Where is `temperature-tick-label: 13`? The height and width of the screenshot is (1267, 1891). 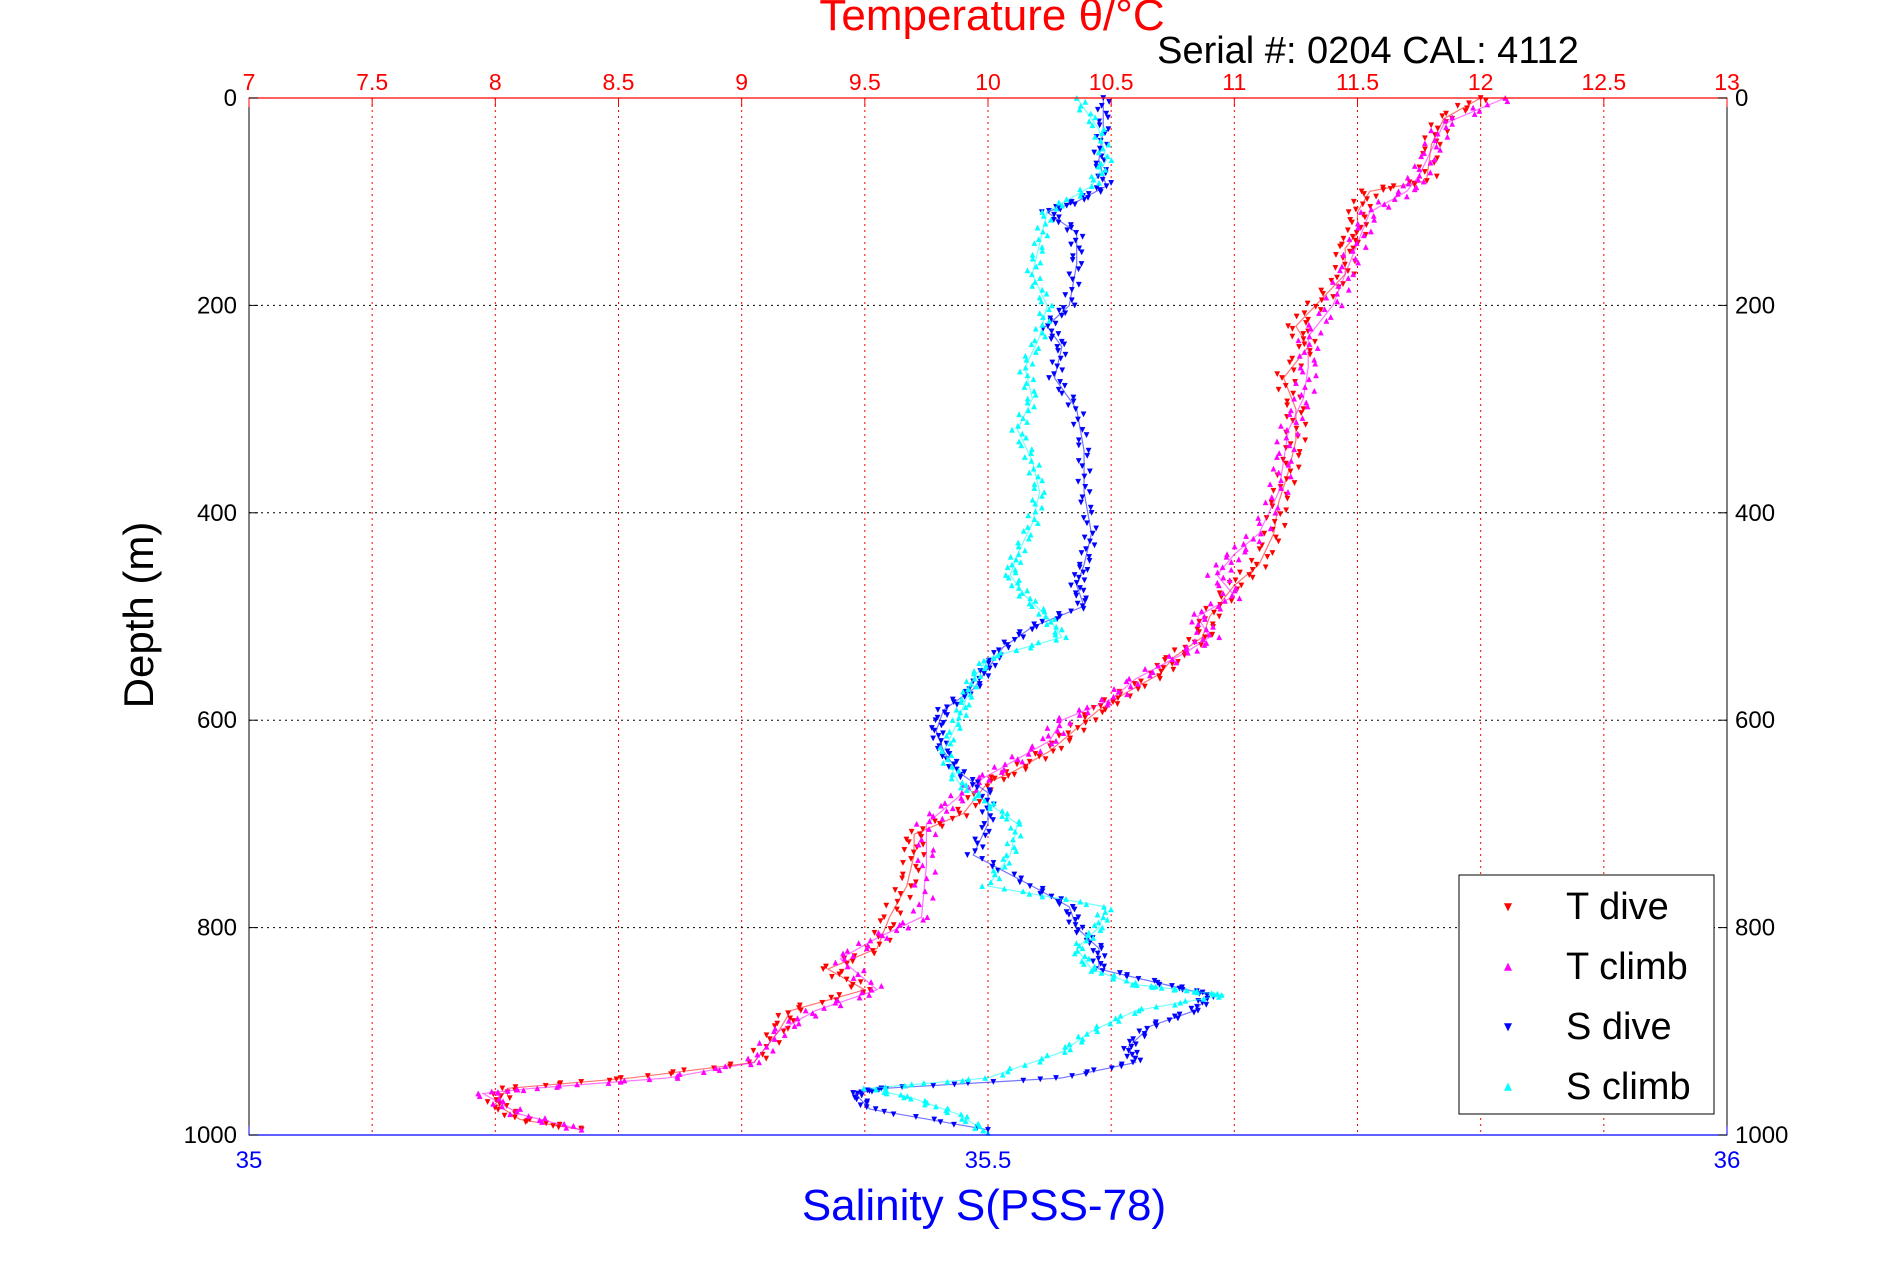
temperature-tick-label: 13 is located at coordinates (1727, 82).